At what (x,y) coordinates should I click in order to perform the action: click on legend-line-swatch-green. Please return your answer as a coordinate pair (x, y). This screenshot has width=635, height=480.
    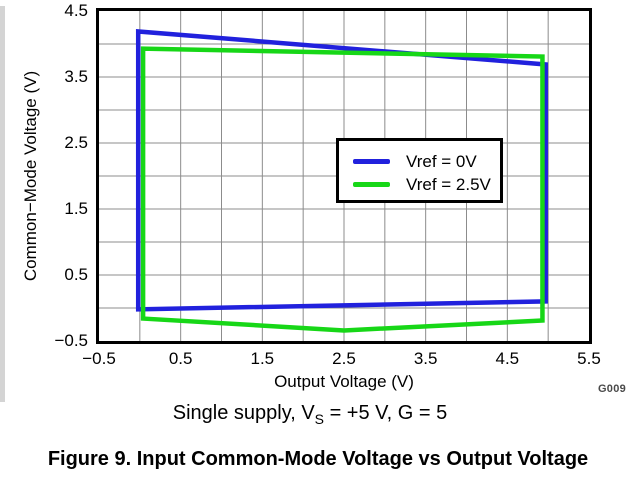
    Looking at the image, I should click on (371, 184).